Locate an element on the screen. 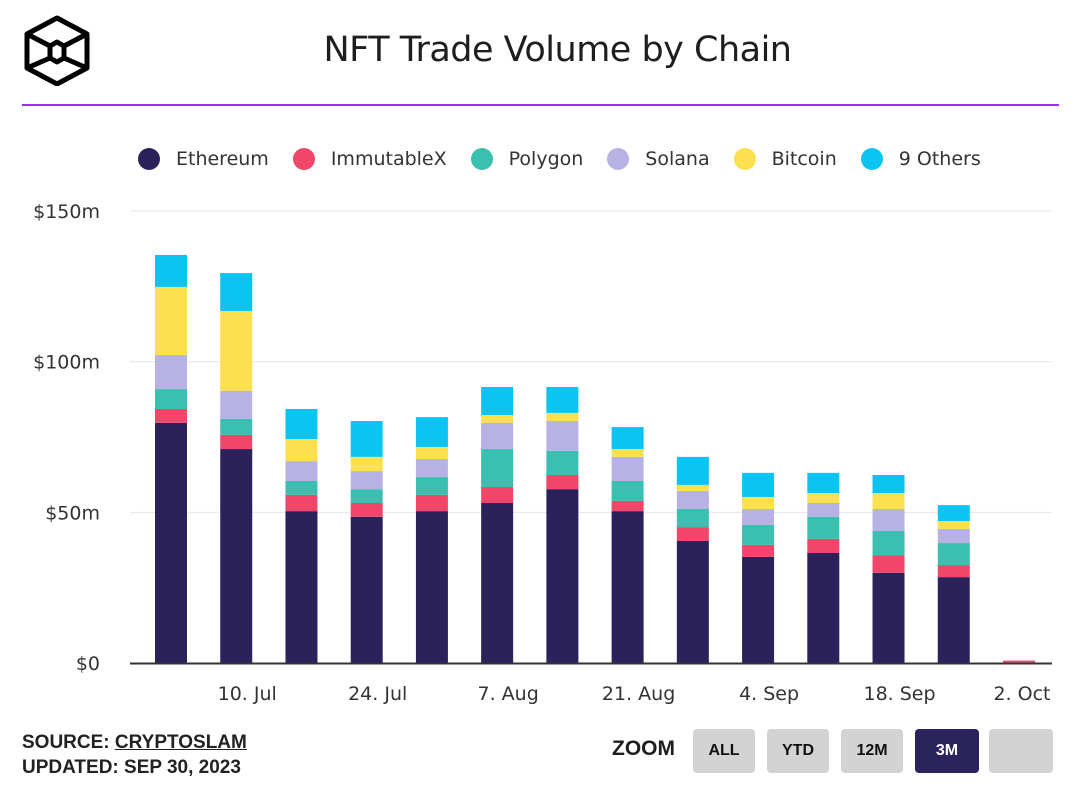 The image size is (1082, 790). x-tick-label: 24. Jul is located at coordinates (377, 694).